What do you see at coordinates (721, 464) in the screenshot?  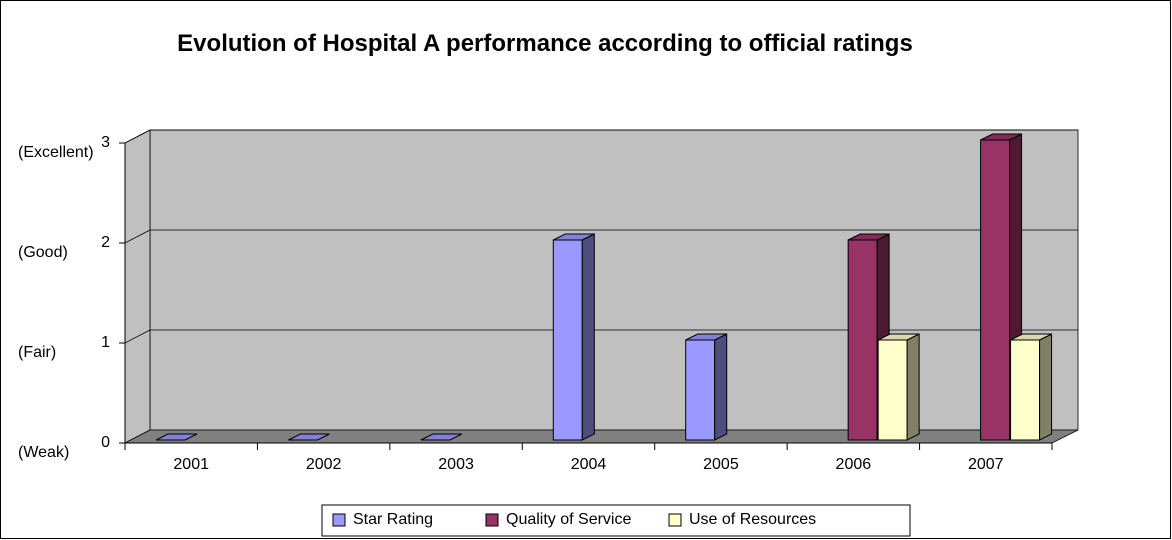 I see `x-tick-label: 2005` at bounding box center [721, 464].